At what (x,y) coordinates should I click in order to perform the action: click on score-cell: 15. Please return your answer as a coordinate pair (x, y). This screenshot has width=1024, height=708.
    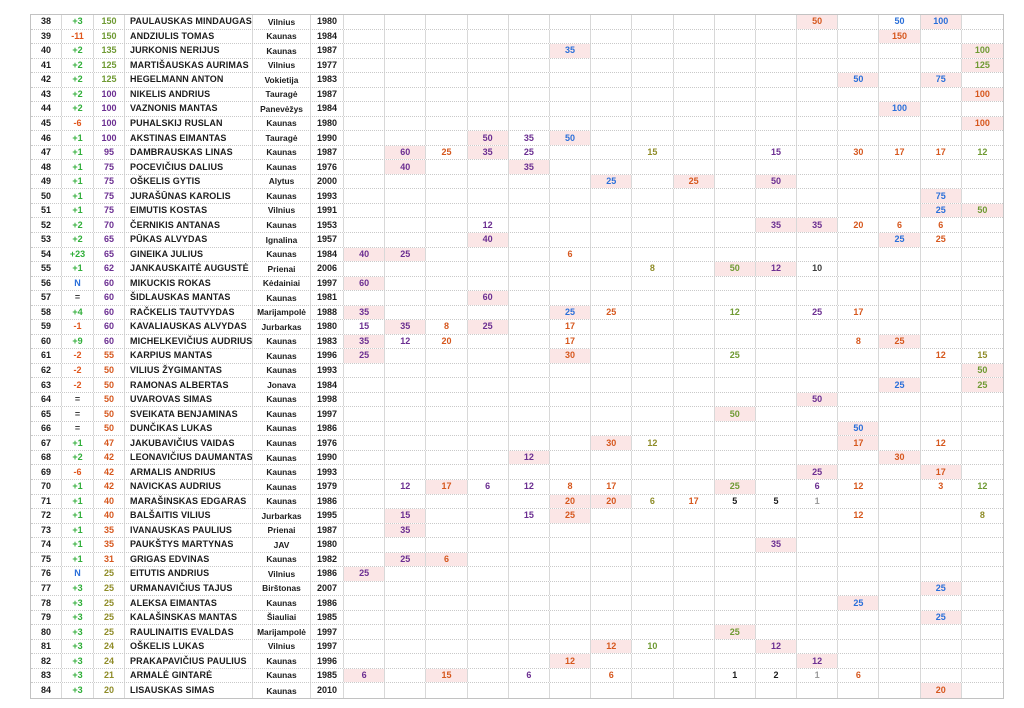
    Looking at the image, I should click on (982, 355).